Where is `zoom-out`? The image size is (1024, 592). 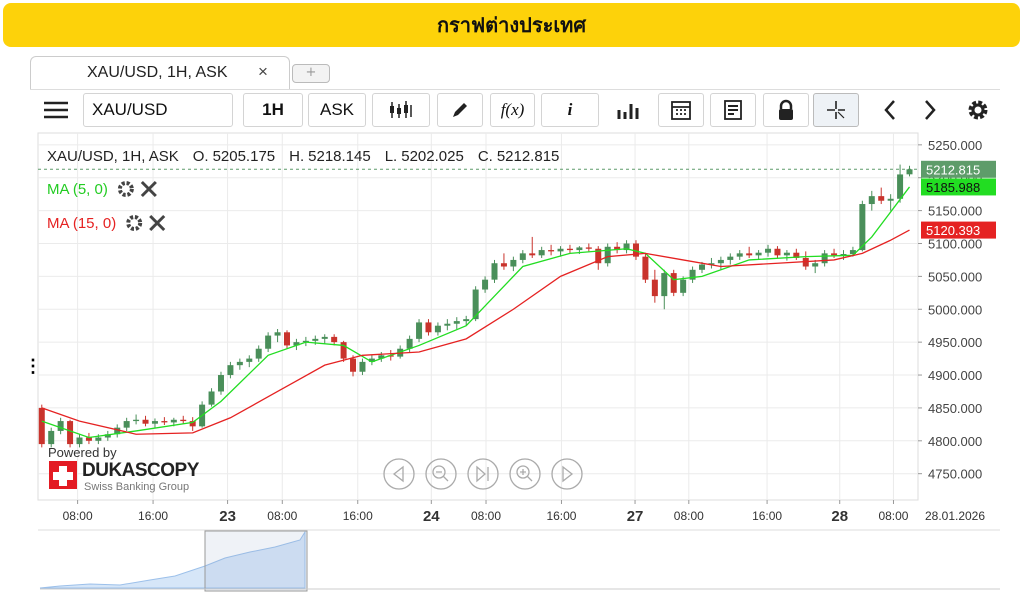 zoom-out is located at coordinates (441, 474).